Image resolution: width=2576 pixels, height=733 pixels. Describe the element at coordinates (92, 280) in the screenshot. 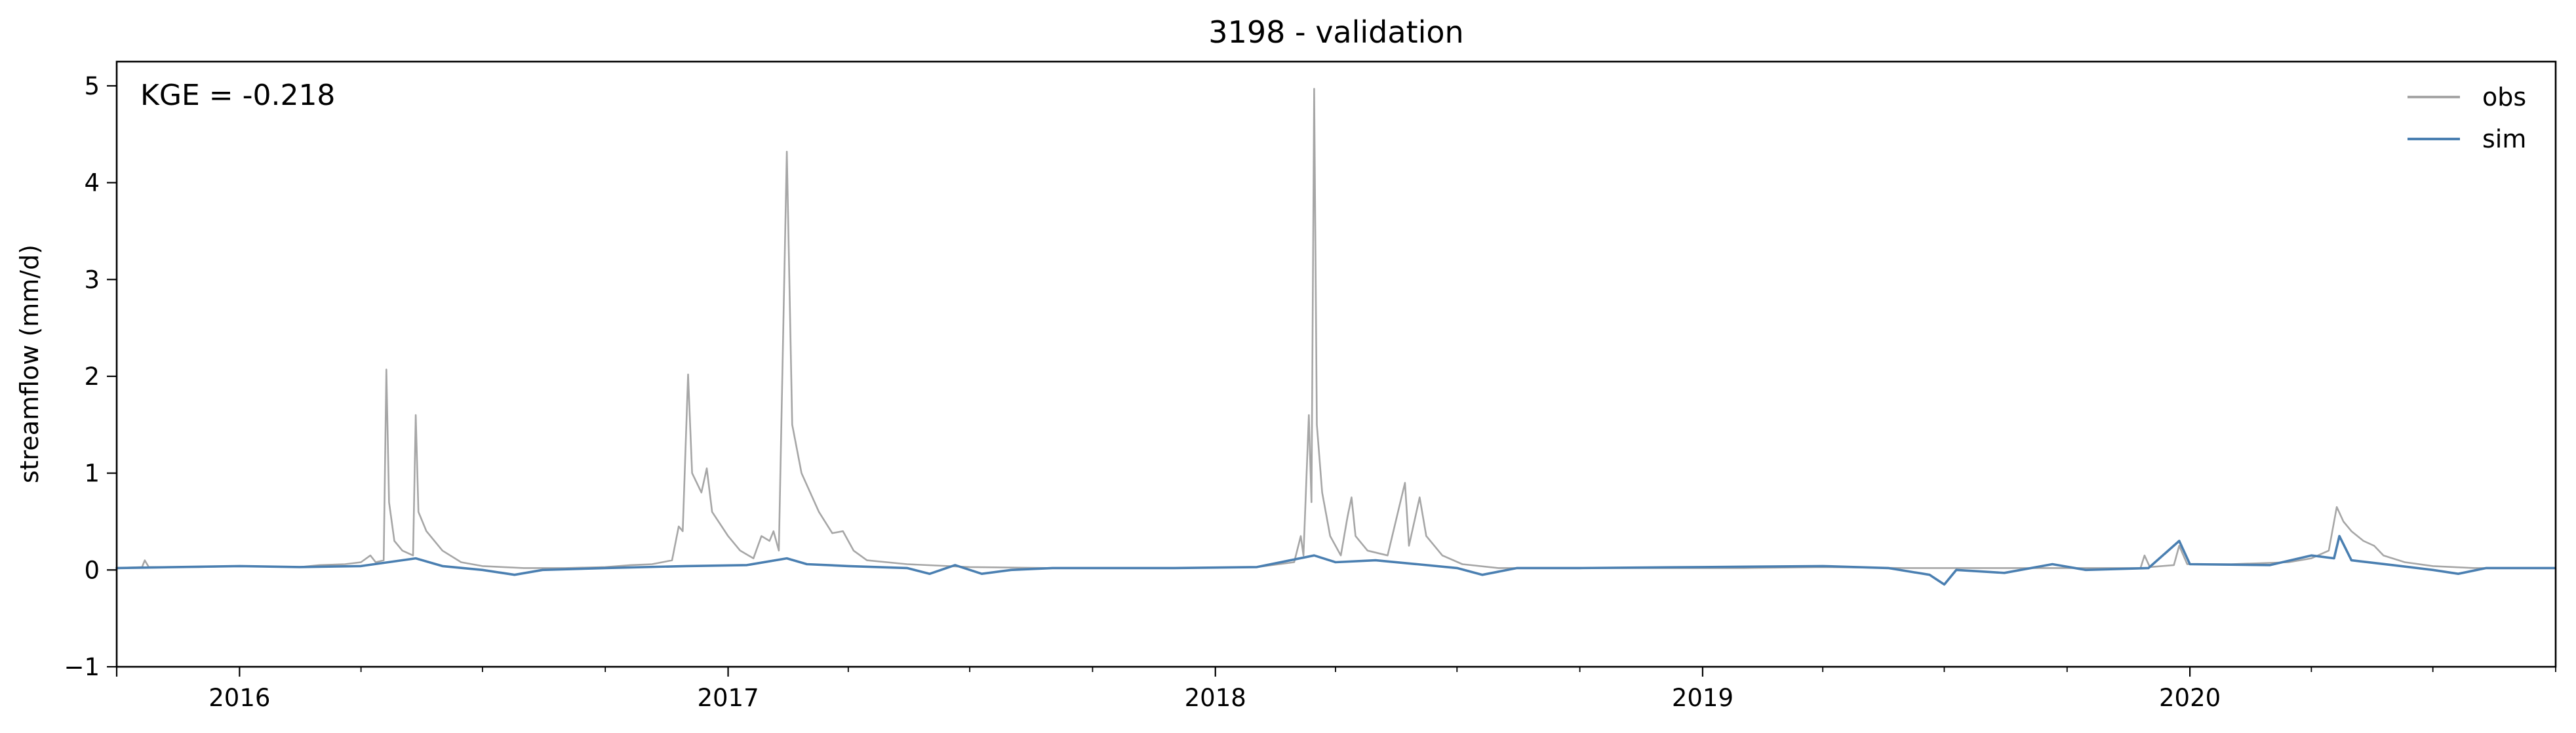

I see `y-tick-label: 3` at that location.